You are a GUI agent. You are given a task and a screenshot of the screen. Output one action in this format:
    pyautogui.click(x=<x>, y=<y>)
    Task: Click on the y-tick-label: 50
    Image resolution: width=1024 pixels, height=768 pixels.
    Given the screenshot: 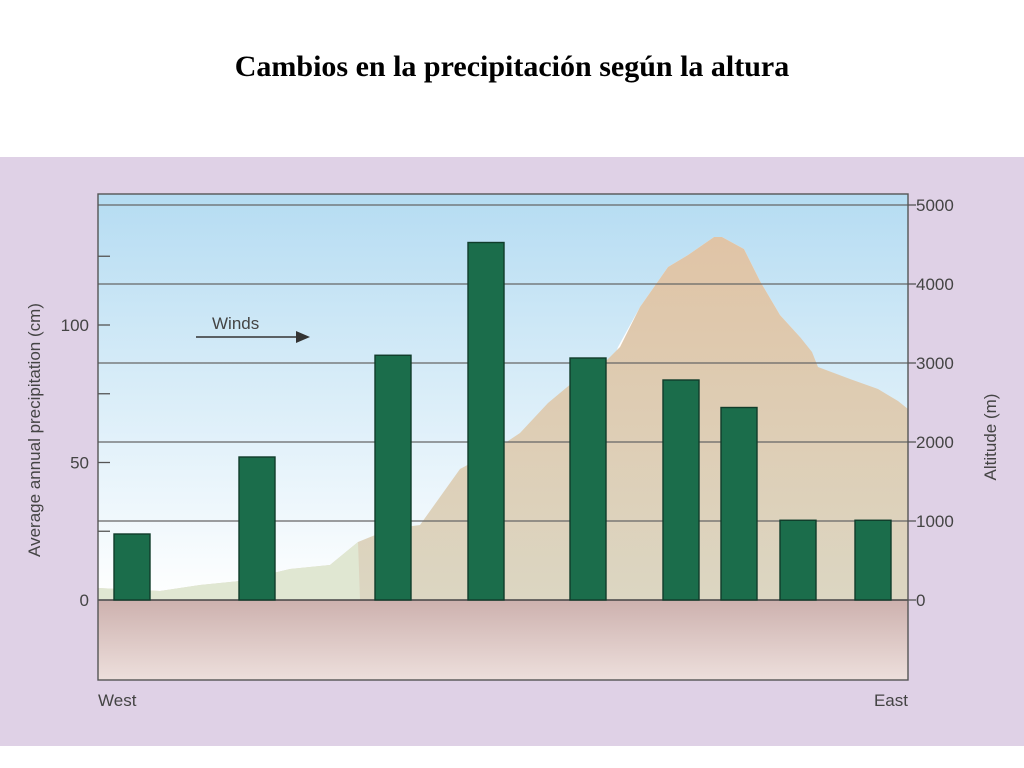 What is the action you would take?
    pyautogui.click(x=79, y=463)
    